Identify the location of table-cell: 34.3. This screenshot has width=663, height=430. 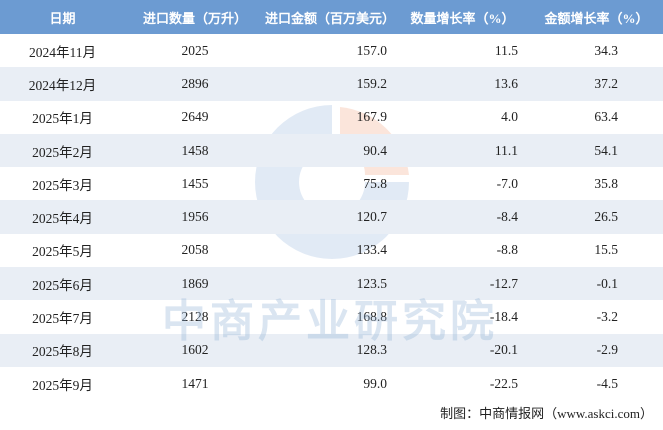
(606, 50).